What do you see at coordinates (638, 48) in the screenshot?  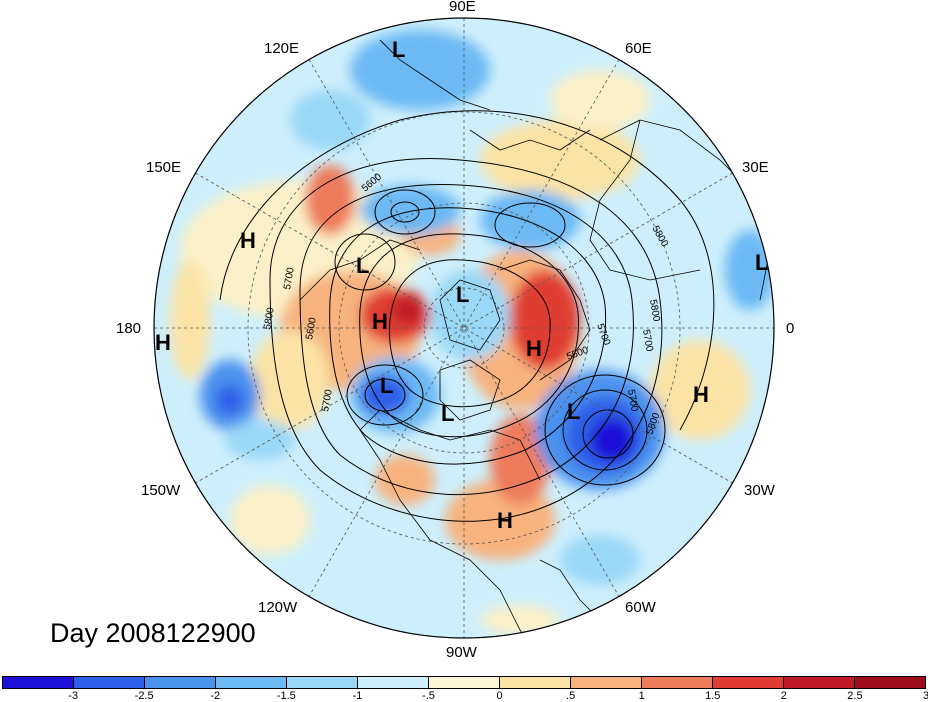 I see `lon-60e: 60E` at bounding box center [638, 48].